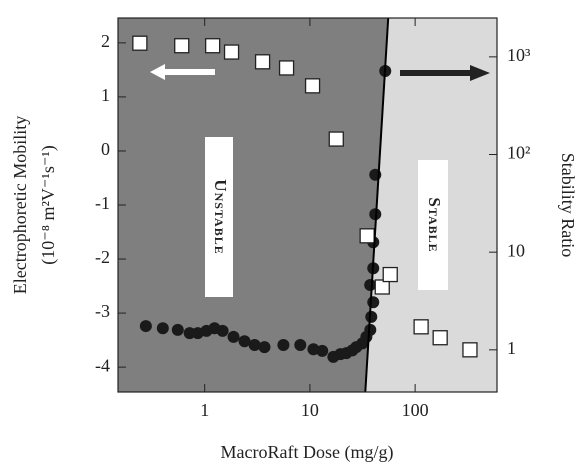 This screenshot has width=581, height=468. I want to click on annotation: Stable, so click(434, 224).